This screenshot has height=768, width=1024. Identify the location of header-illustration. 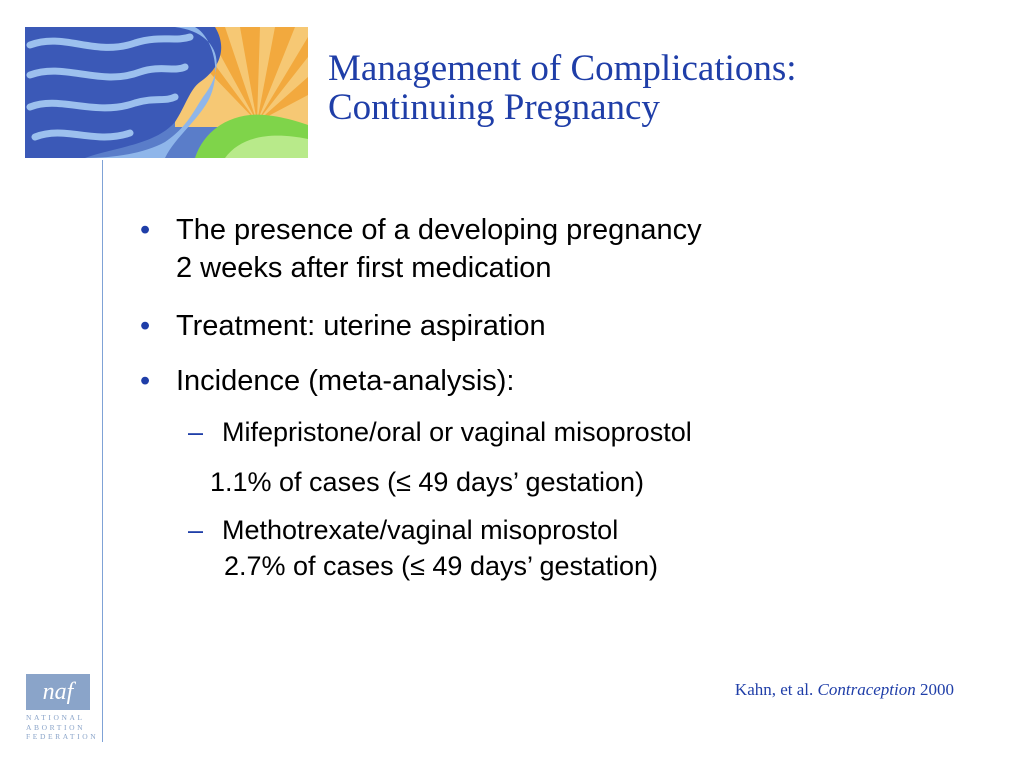
(166, 92).